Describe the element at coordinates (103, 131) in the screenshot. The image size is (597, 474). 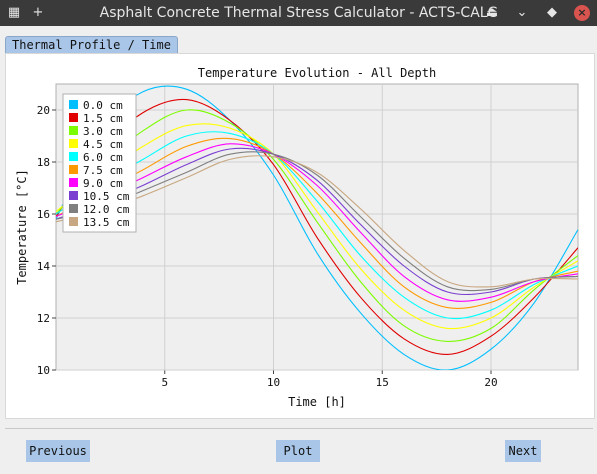
I see `legend-label-2: 3.0 cm` at that location.